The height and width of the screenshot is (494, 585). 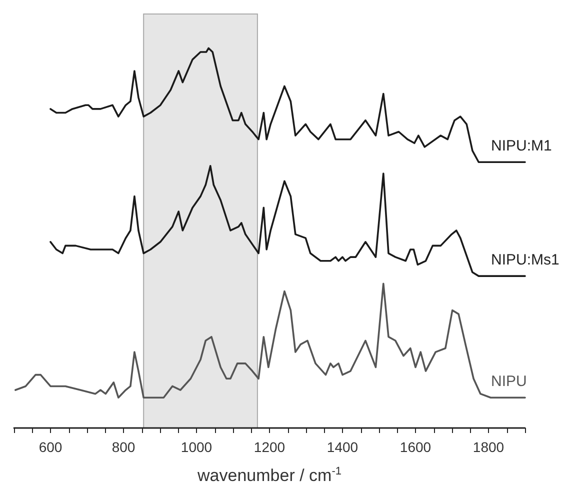 What do you see at coordinates (521, 146) in the screenshot?
I see `series-label: NIPU:M1` at bounding box center [521, 146].